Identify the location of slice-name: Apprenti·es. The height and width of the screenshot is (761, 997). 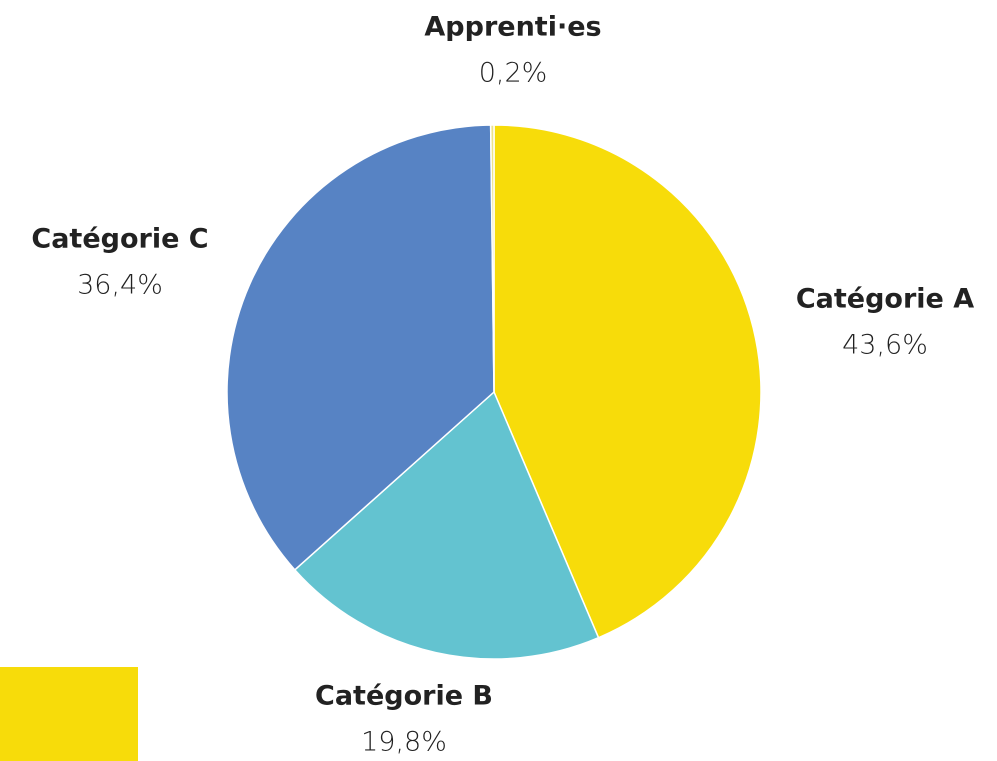
(512, 27).